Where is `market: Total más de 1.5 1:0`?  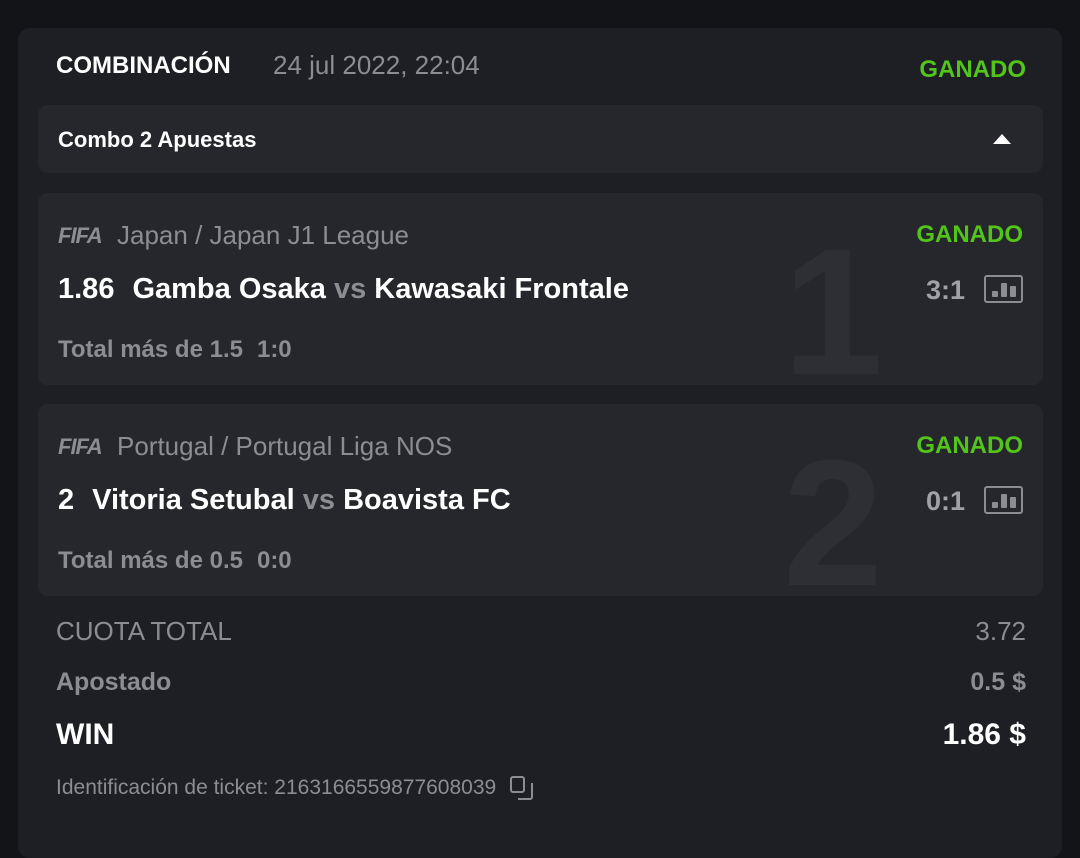
market: Total más de 1.5 1:0 is located at coordinates (175, 350).